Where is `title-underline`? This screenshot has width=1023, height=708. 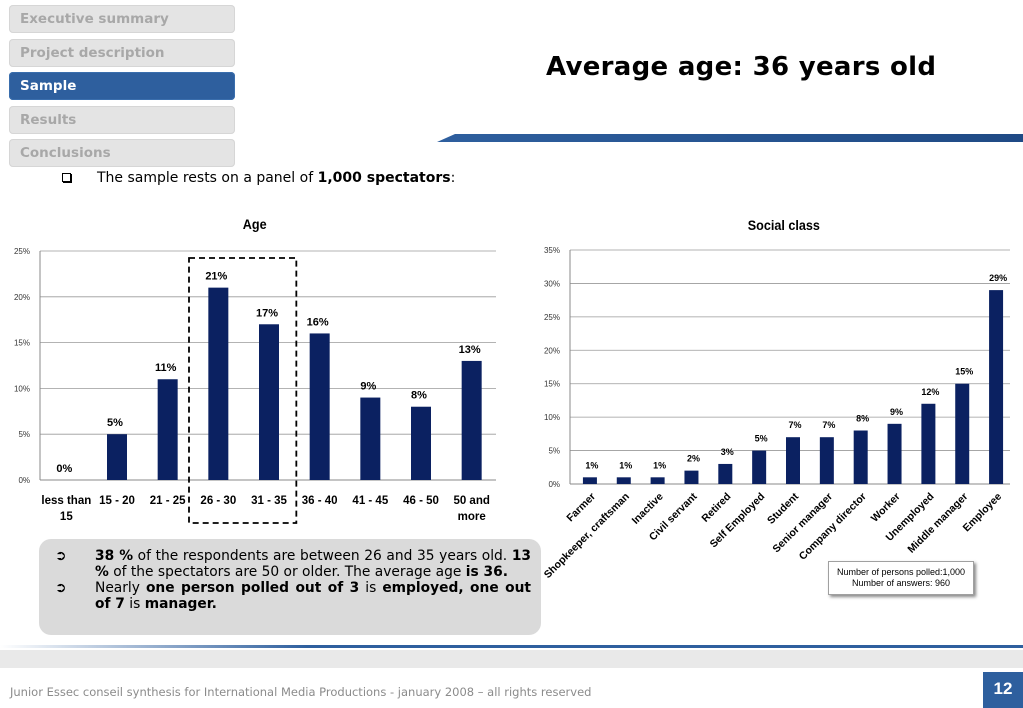 title-underline is located at coordinates (730, 138).